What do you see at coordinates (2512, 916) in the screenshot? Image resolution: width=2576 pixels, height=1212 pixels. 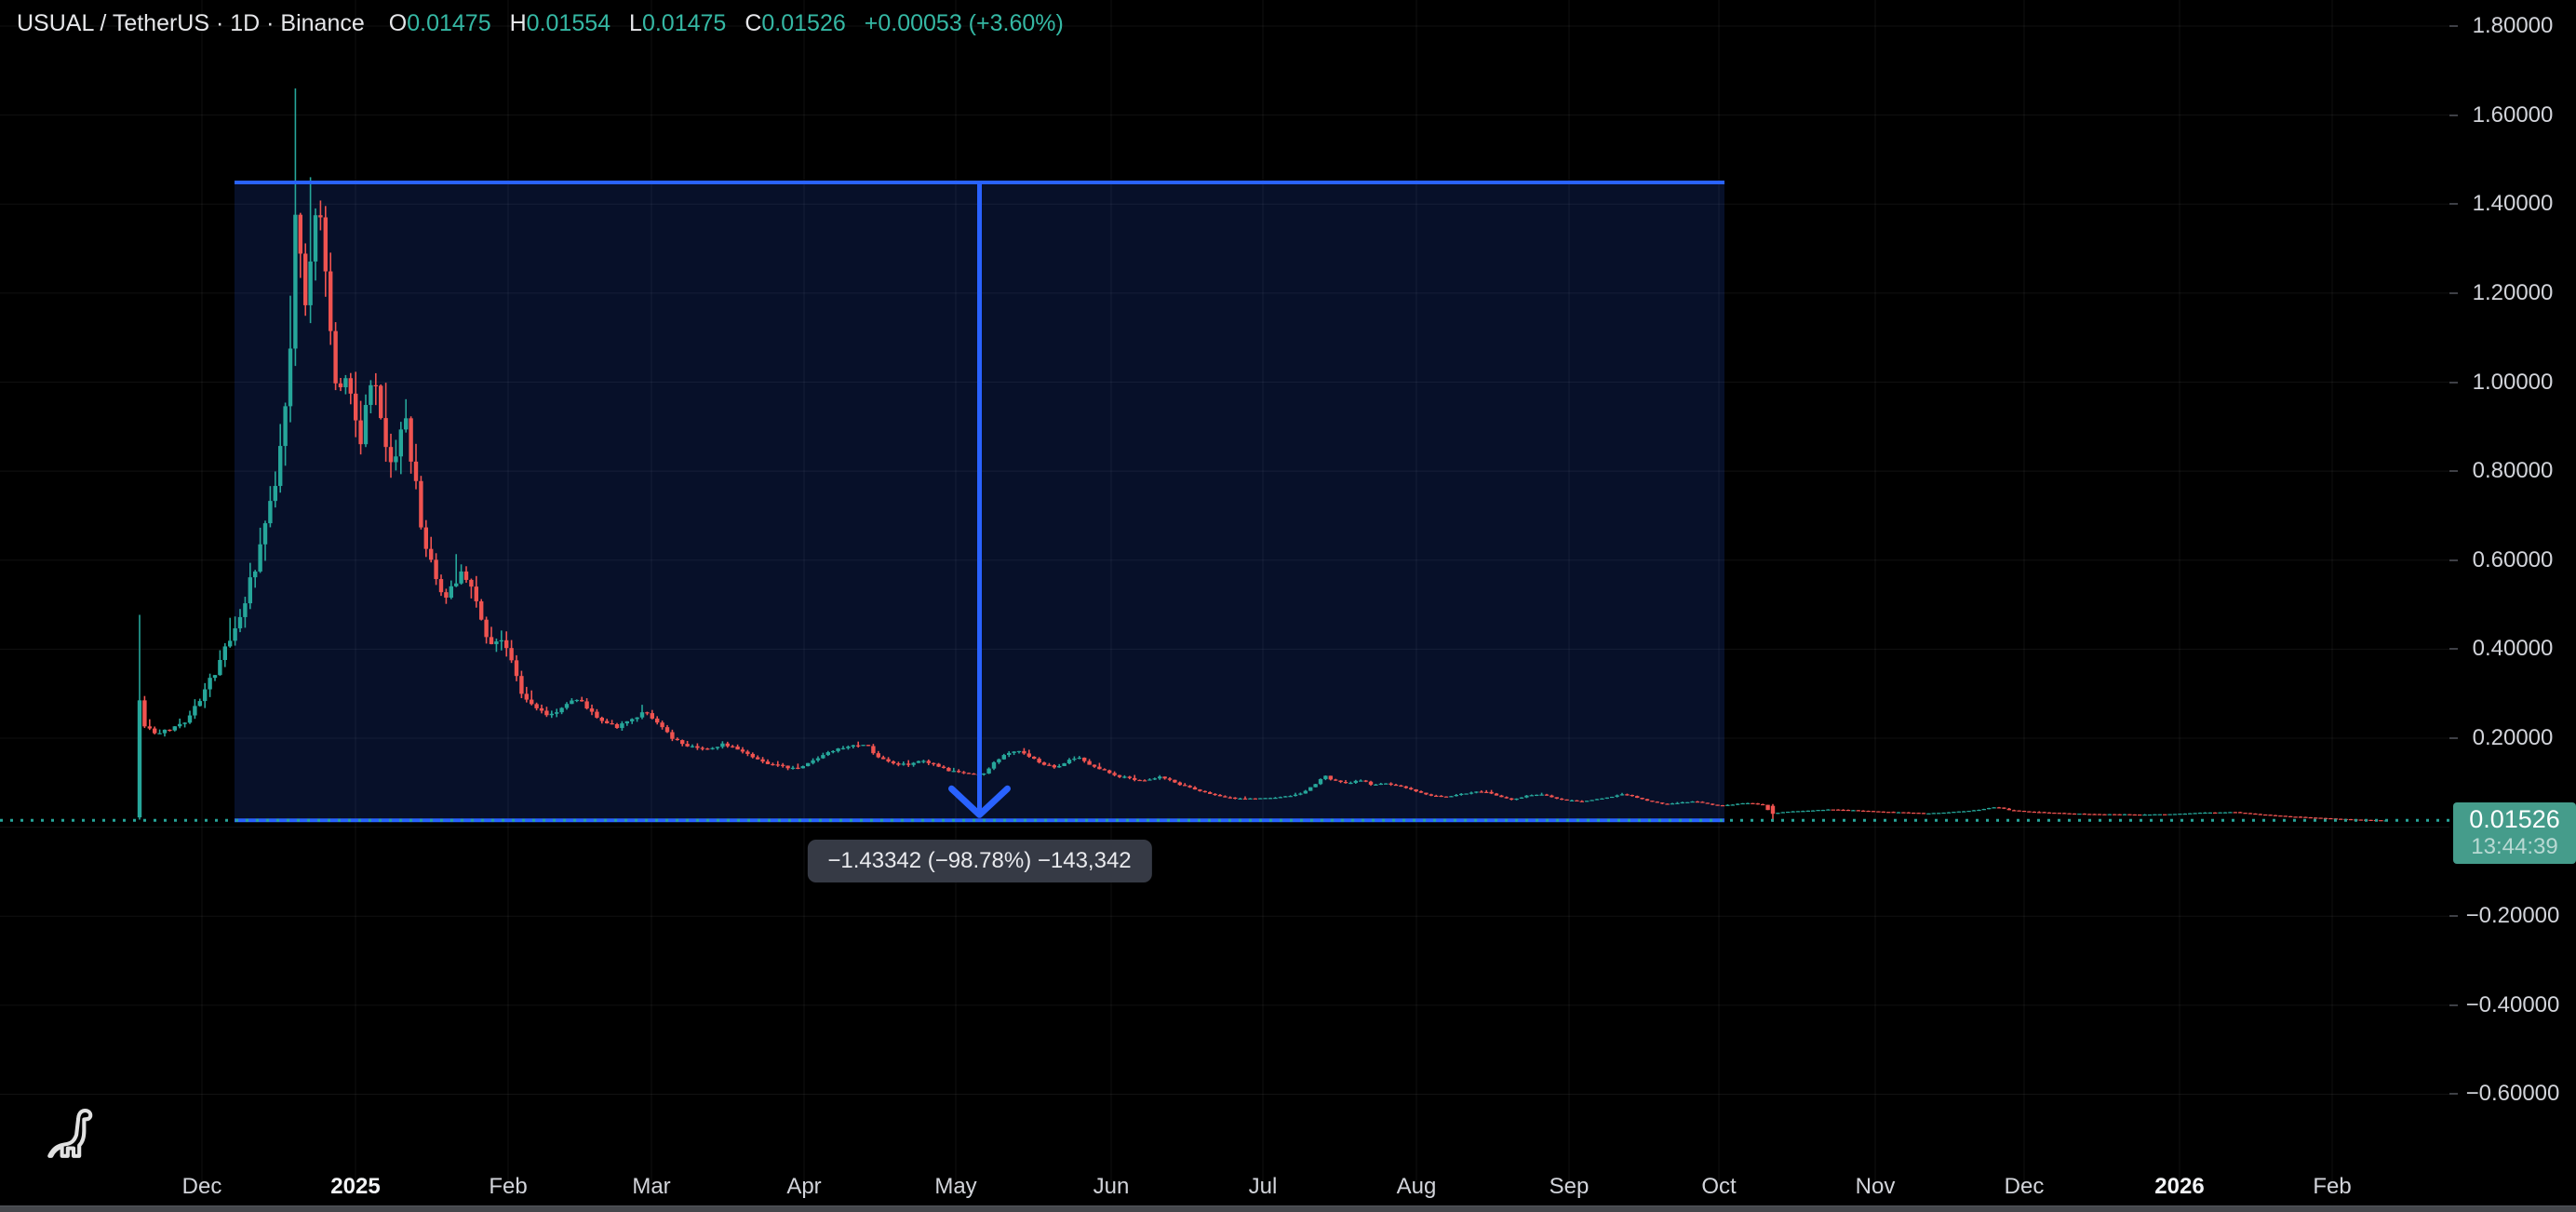 I see `price-axis-label: −0.20000` at bounding box center [2512, 916].